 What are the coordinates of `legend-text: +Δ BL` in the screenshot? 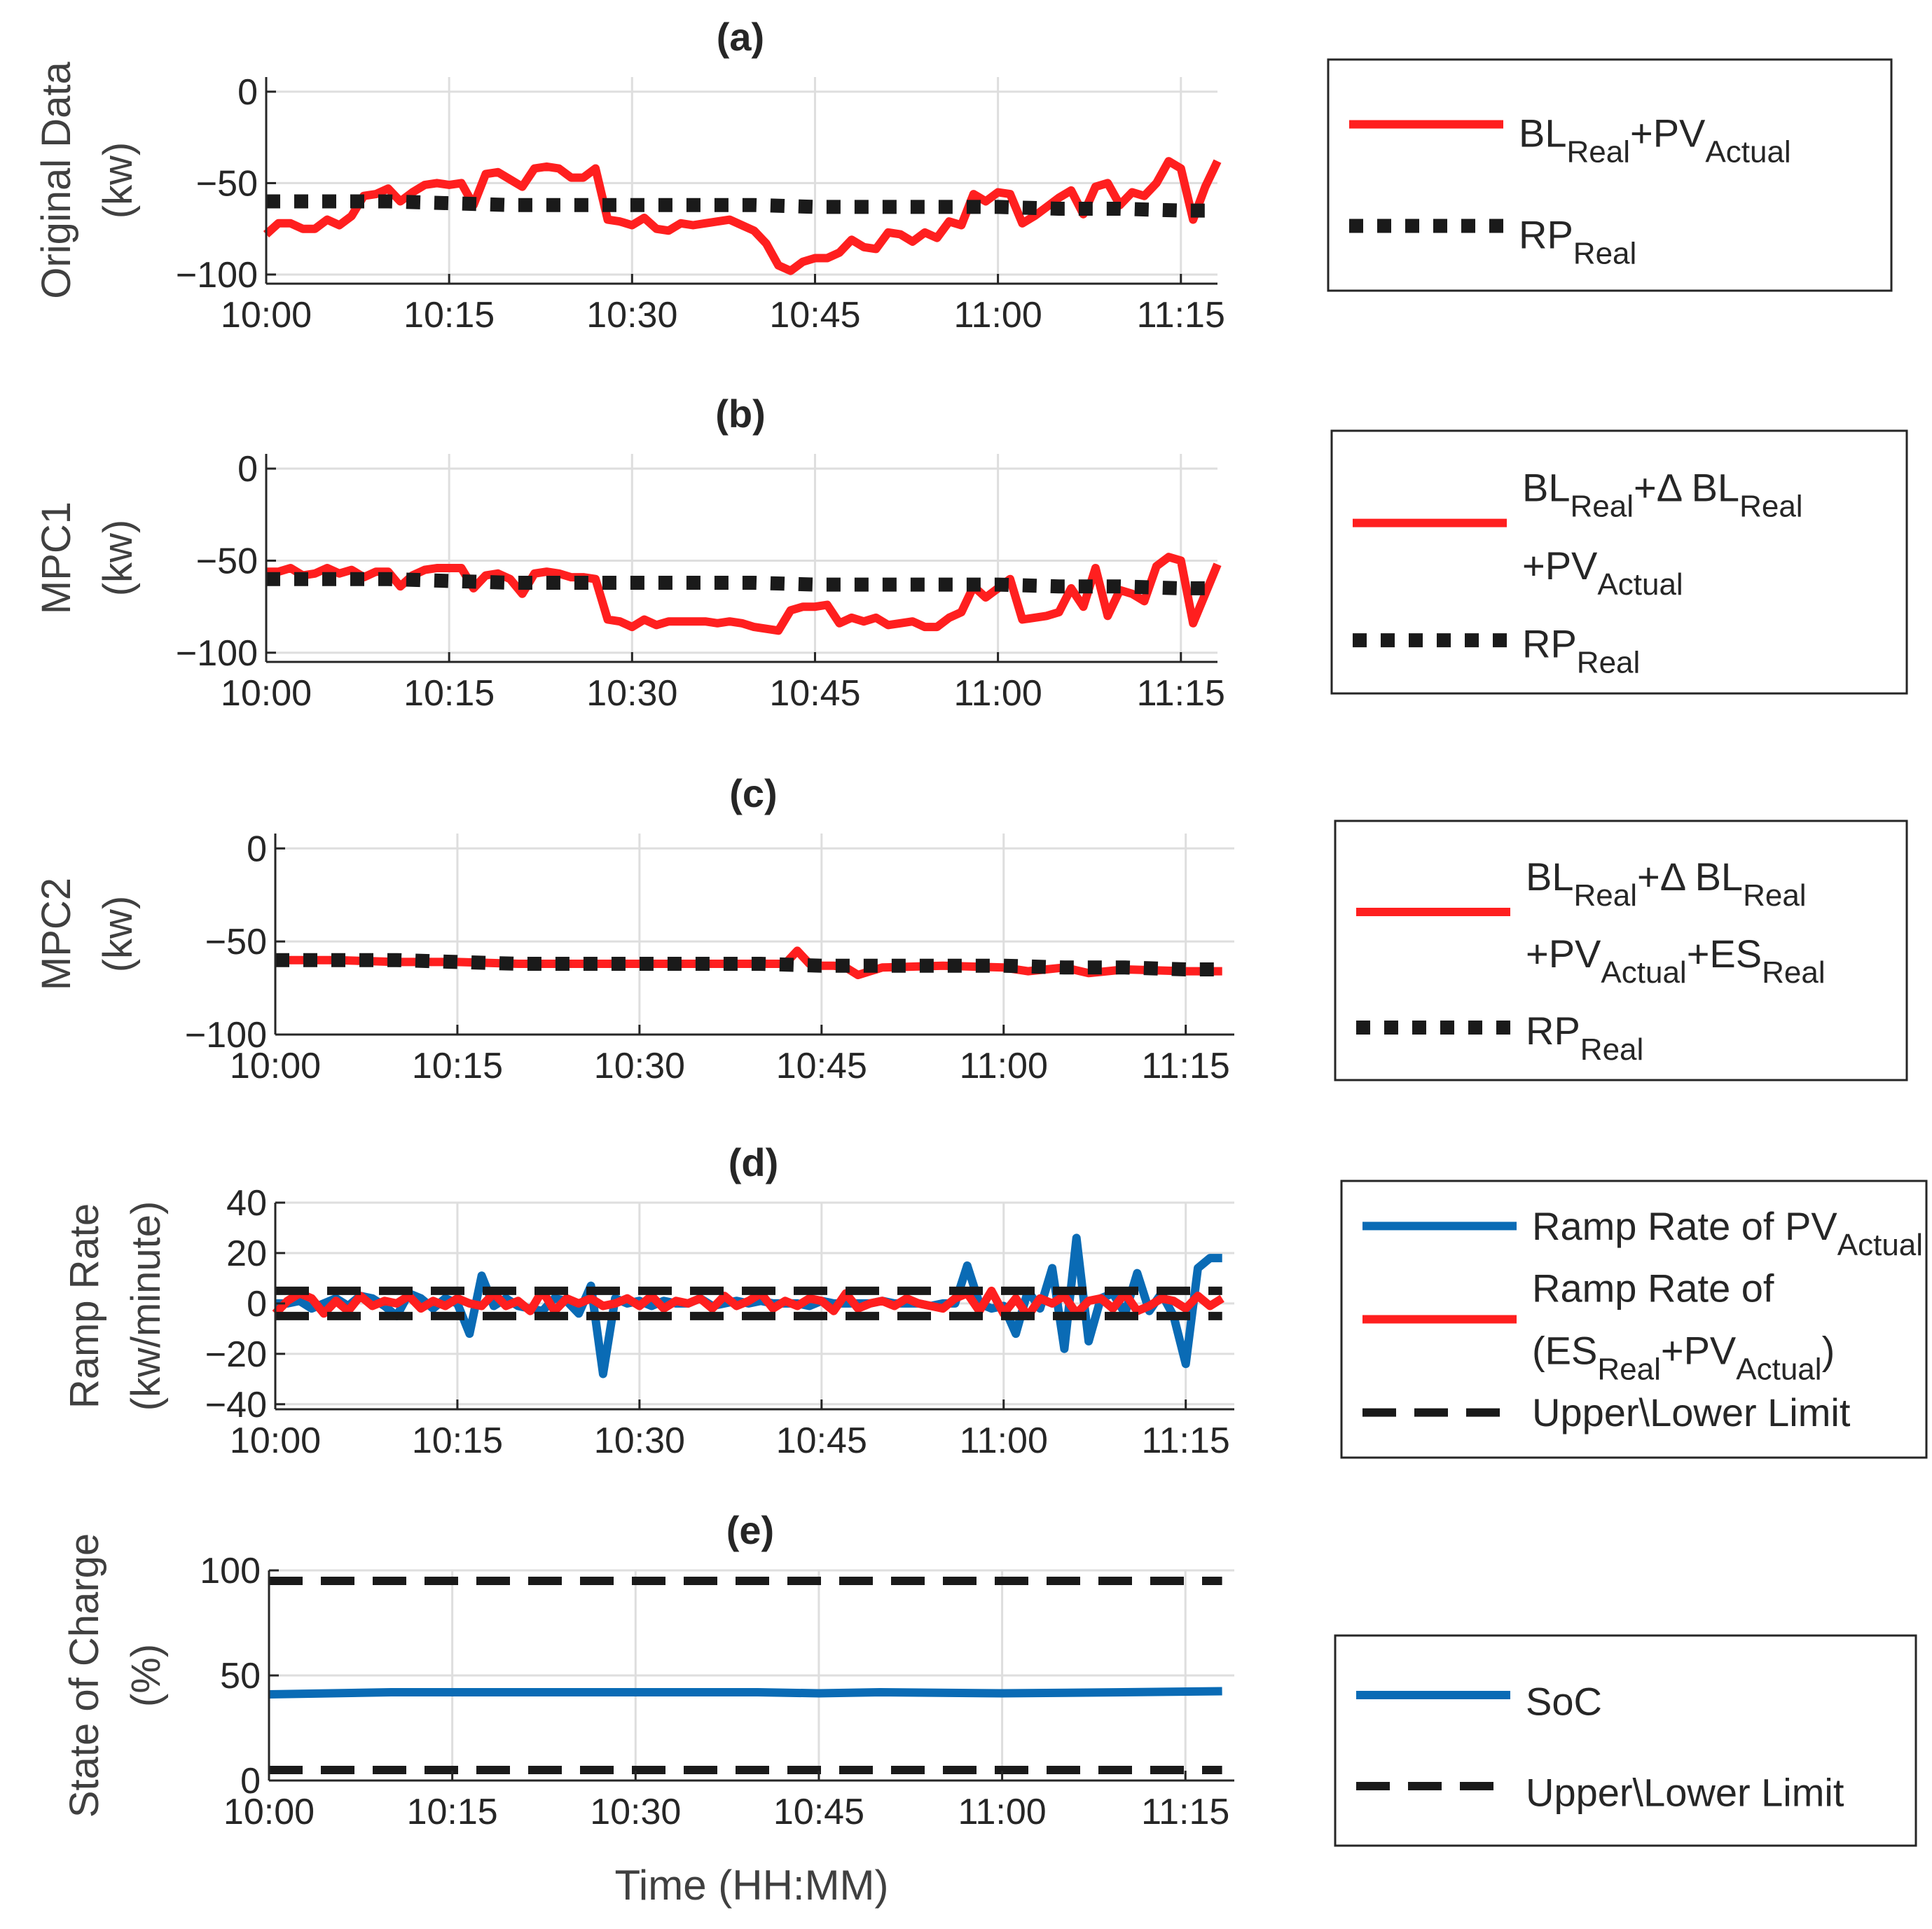 It's located at (1690, 877).